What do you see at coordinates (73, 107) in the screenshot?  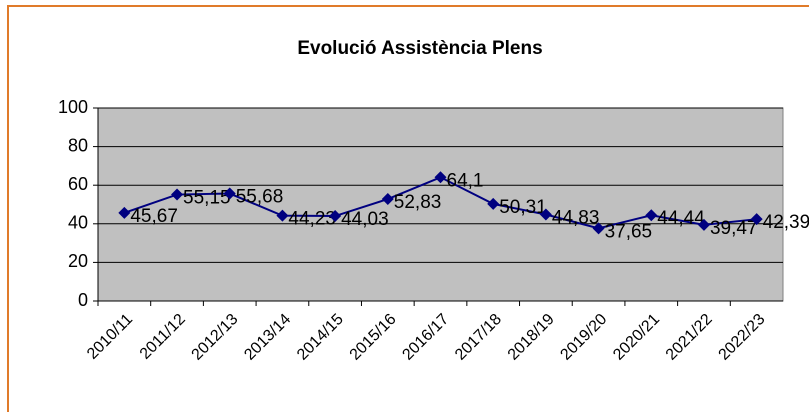 I see `y-tick-label: 100` at bounding box center [73, 107].